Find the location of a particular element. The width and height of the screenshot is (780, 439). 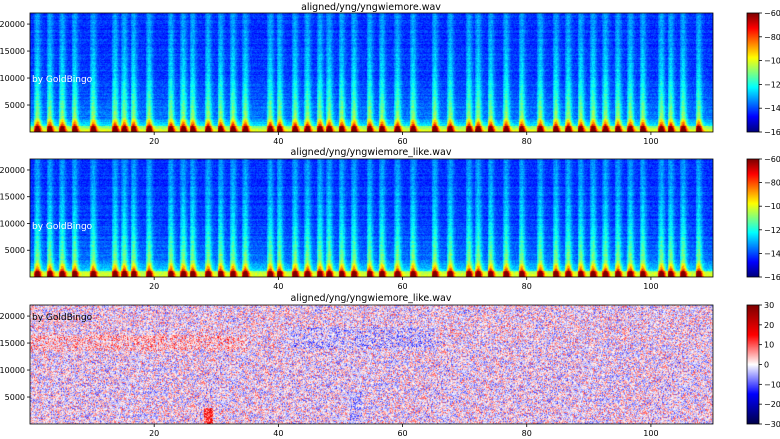

panel-3-title: aligned/yng/yngwiemore_like.wav is located at coordinates (371, 298).